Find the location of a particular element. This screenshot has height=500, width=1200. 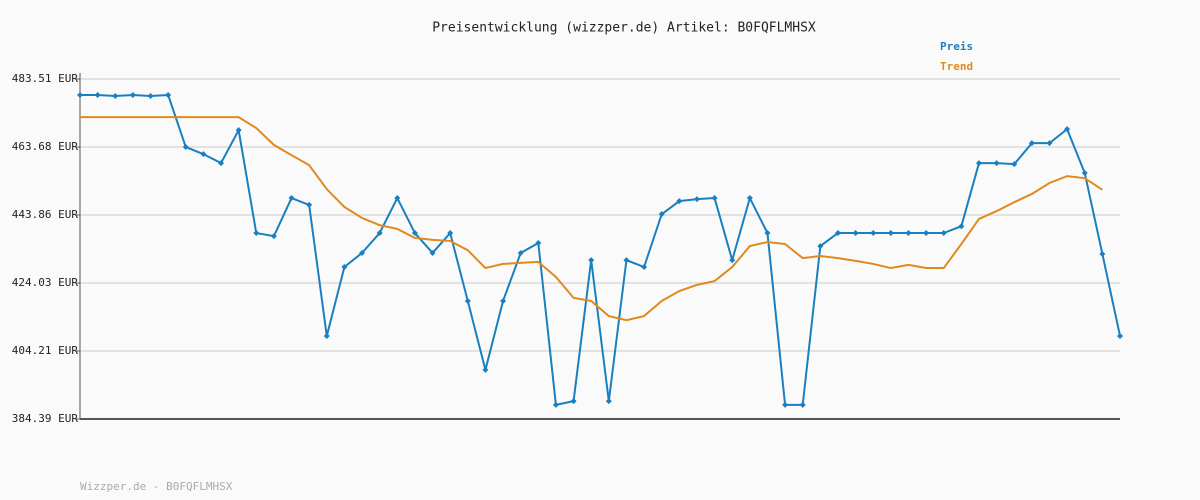

y-tick-label: 483.51 EUR is located at coordinates (45, 78).